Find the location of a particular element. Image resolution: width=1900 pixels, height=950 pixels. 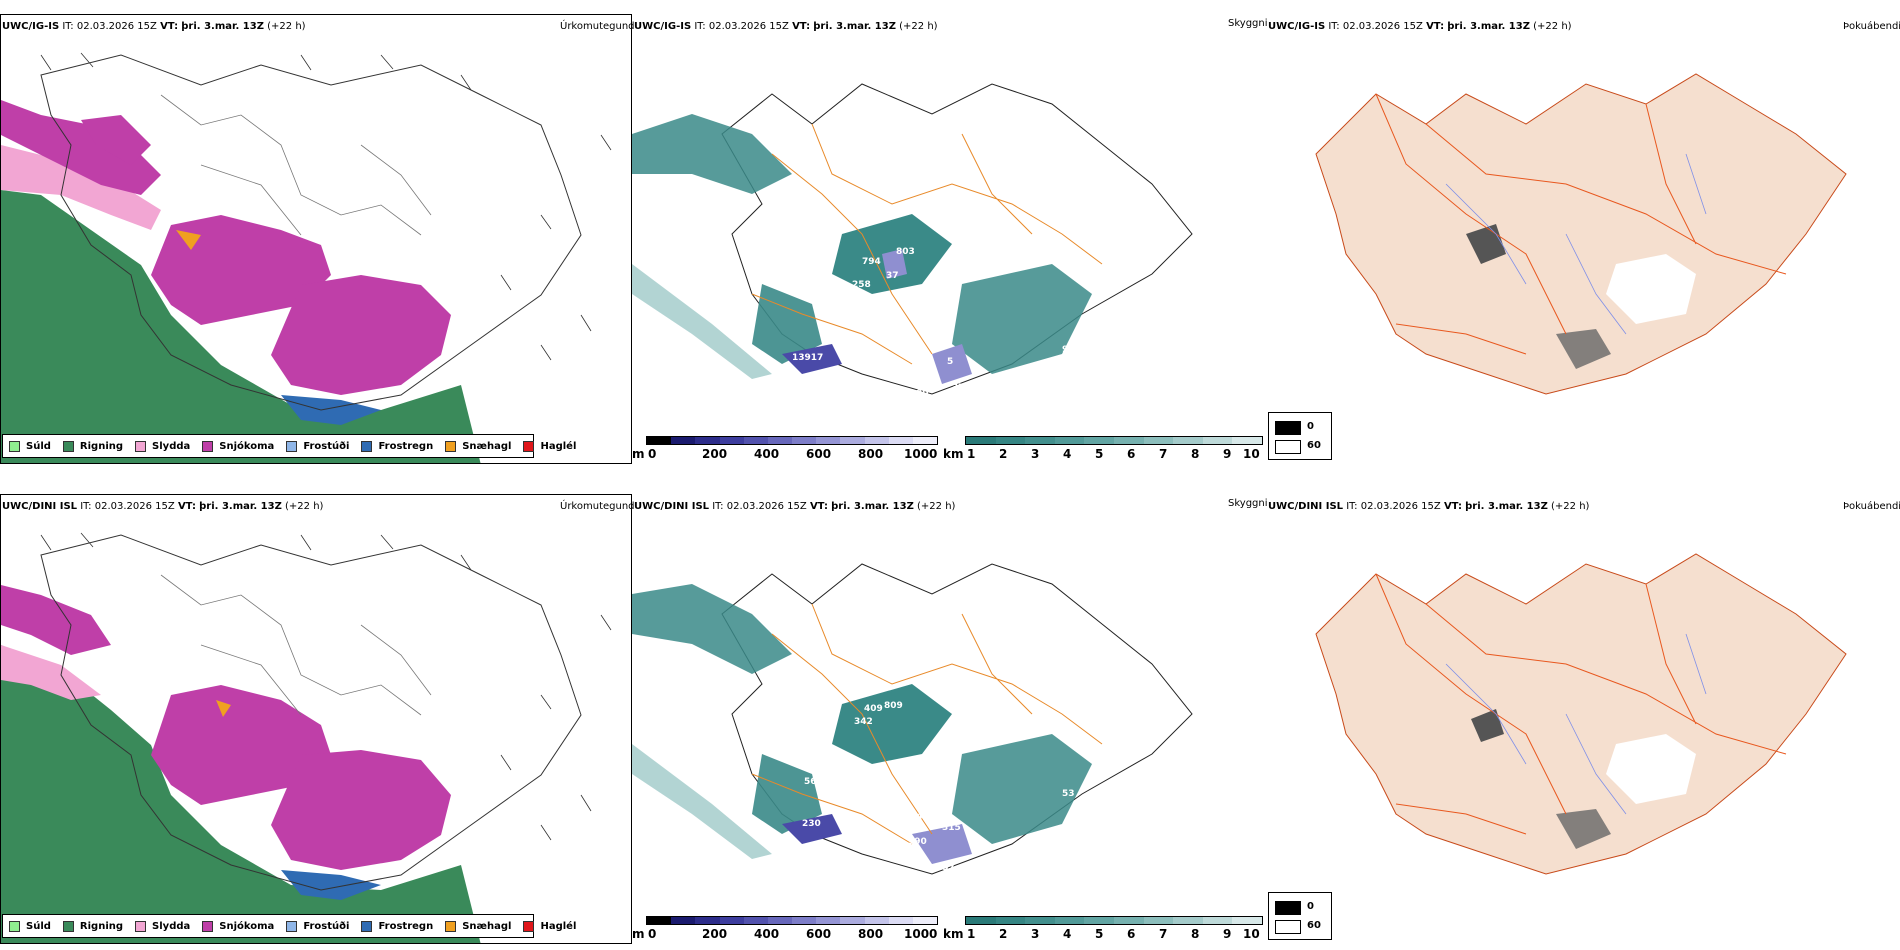

vis-label: 5 is located at coordinates (950, 362).